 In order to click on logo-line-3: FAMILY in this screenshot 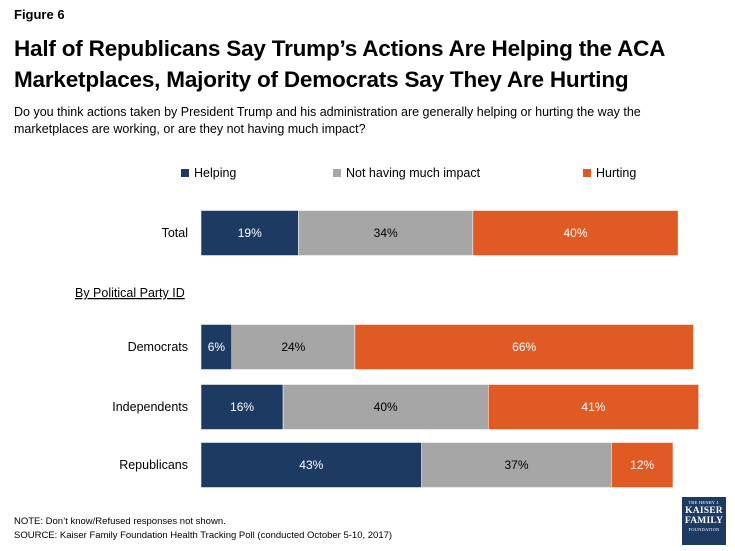, I will do `click(704, 521)`.